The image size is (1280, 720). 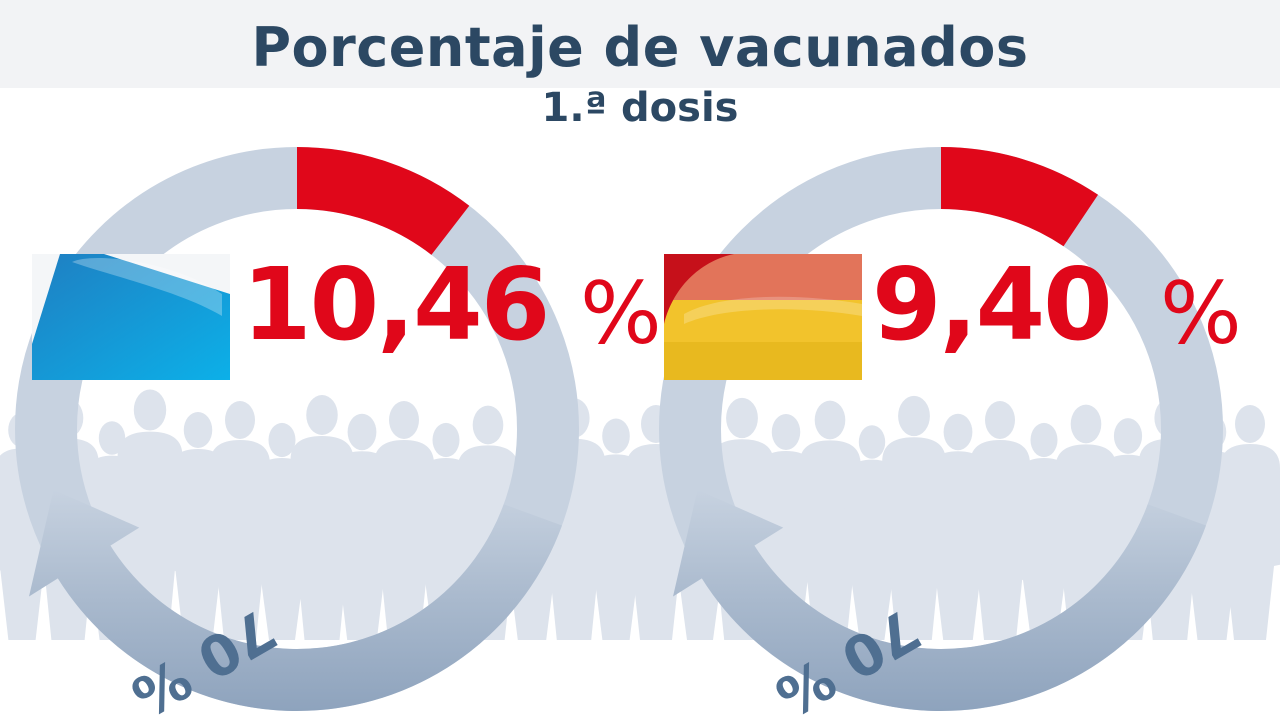 I want to click on page-title: Porcentaje de vacunados, so click(x=640, y=47).